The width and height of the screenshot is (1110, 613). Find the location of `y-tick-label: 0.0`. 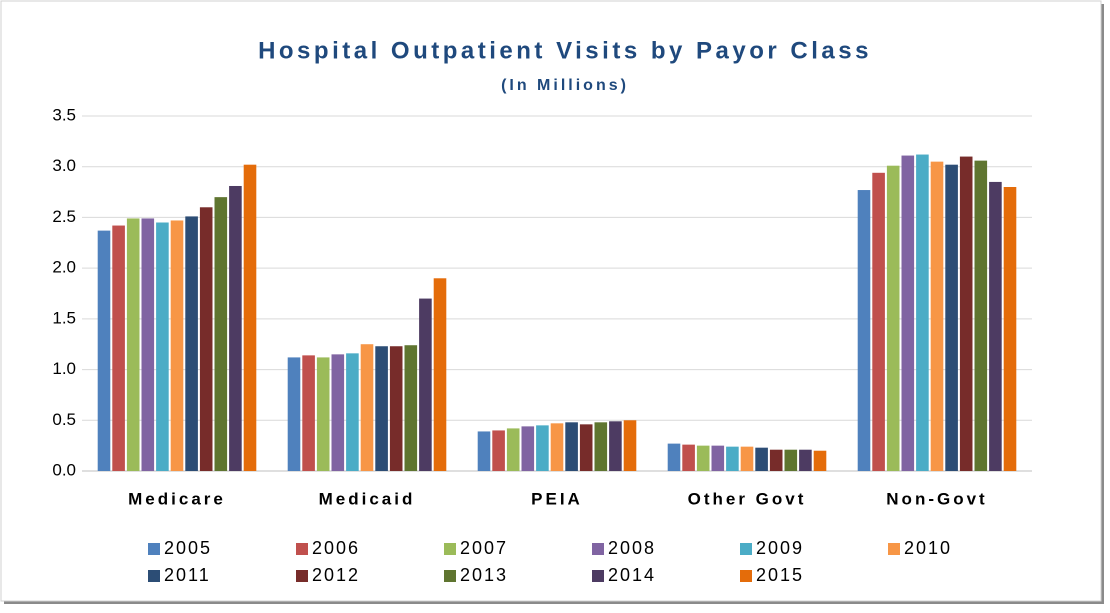

y-tick-label: 0.0 is located at coordinates (64, 469).